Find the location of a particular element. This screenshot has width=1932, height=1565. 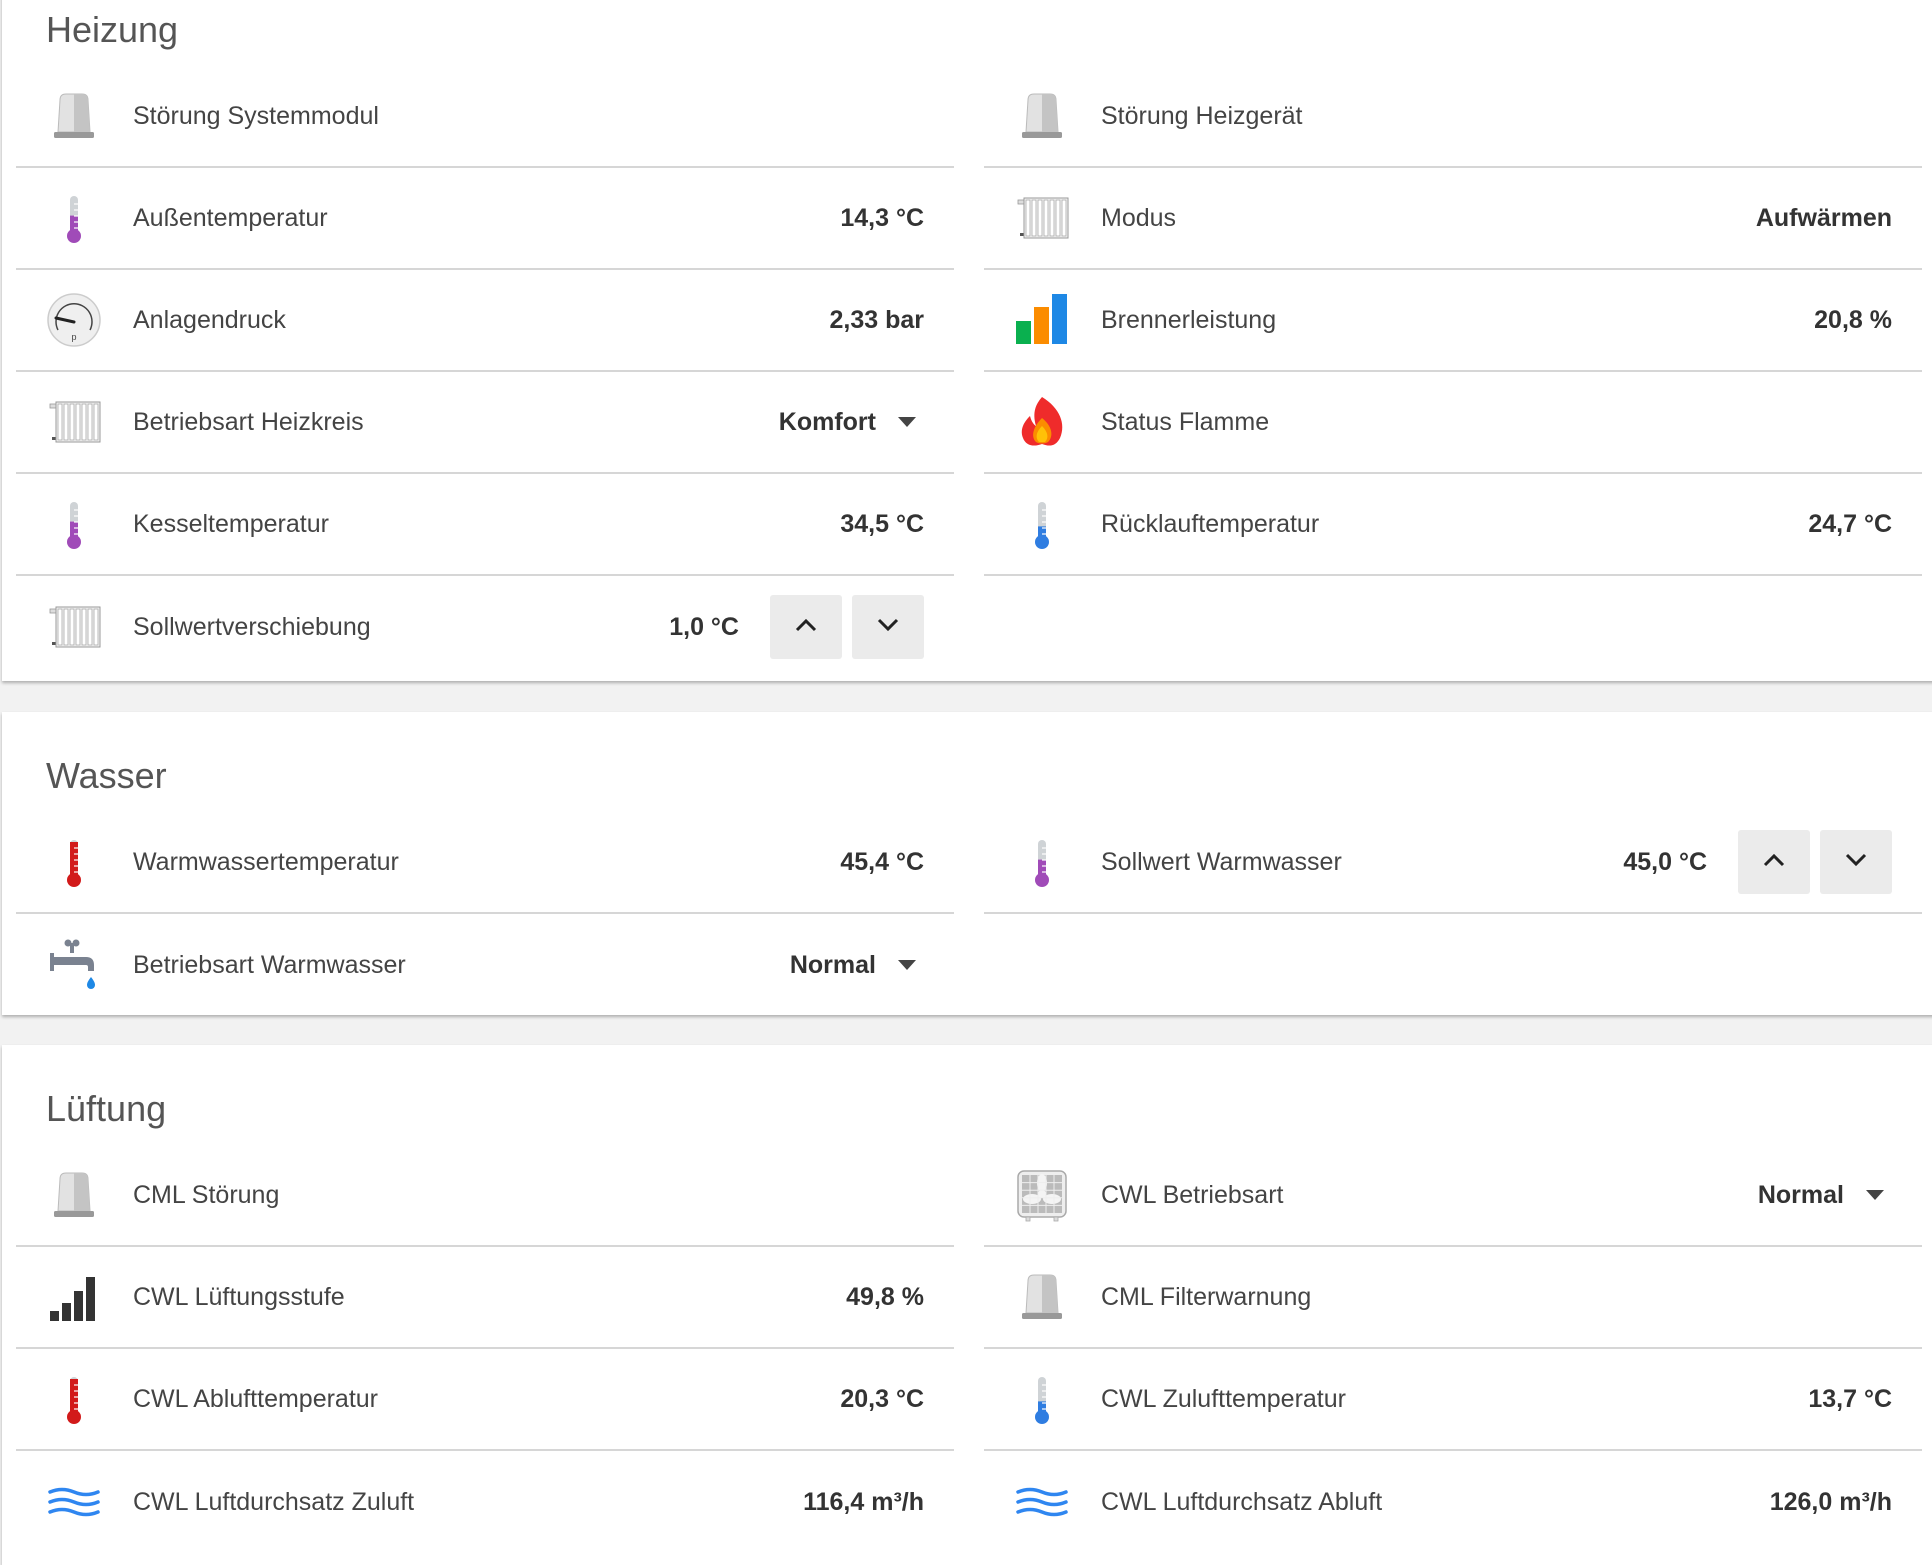

section-title: Wasser is located at coordinates (106, 775).